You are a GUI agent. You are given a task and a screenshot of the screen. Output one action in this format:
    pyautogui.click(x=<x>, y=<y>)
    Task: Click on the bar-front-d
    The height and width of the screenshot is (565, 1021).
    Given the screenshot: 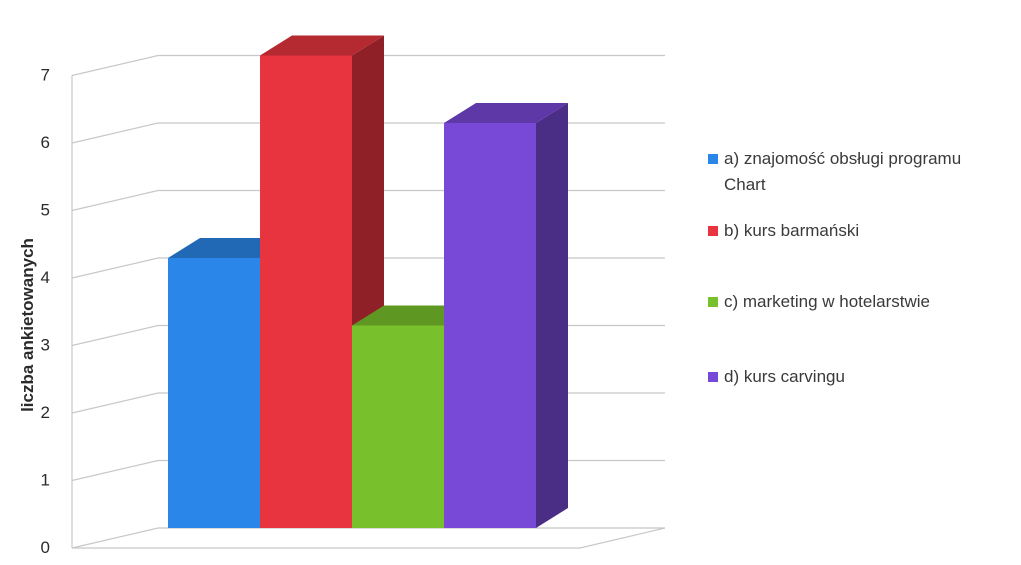 What is the action you would take?
    pyautogui.click(x=490, y=325)
    